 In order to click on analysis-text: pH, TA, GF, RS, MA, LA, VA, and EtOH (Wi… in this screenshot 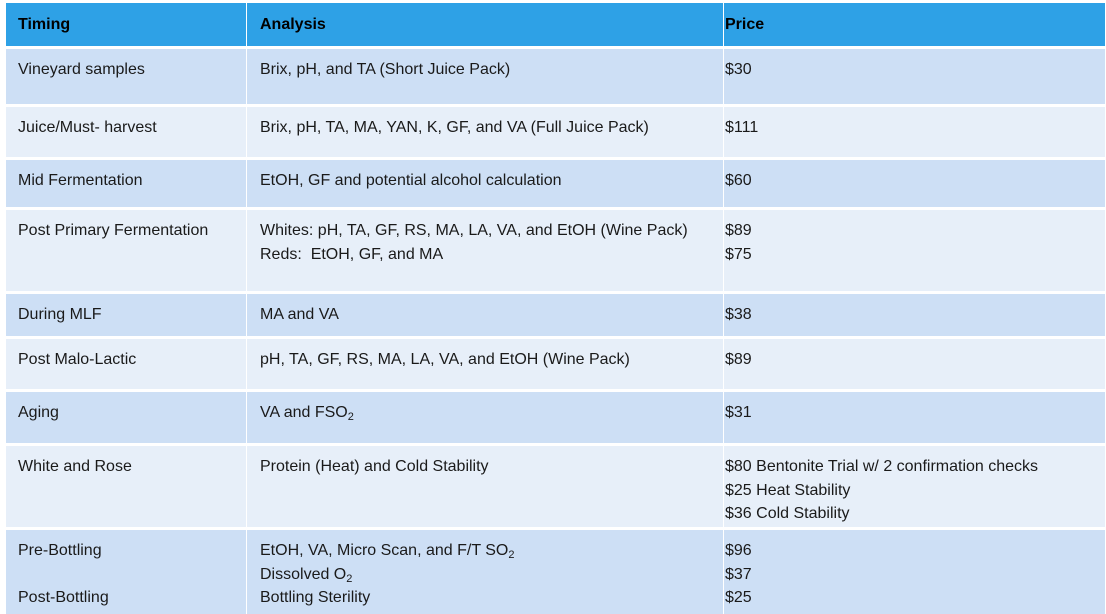, I will do `click(445, 359)`.